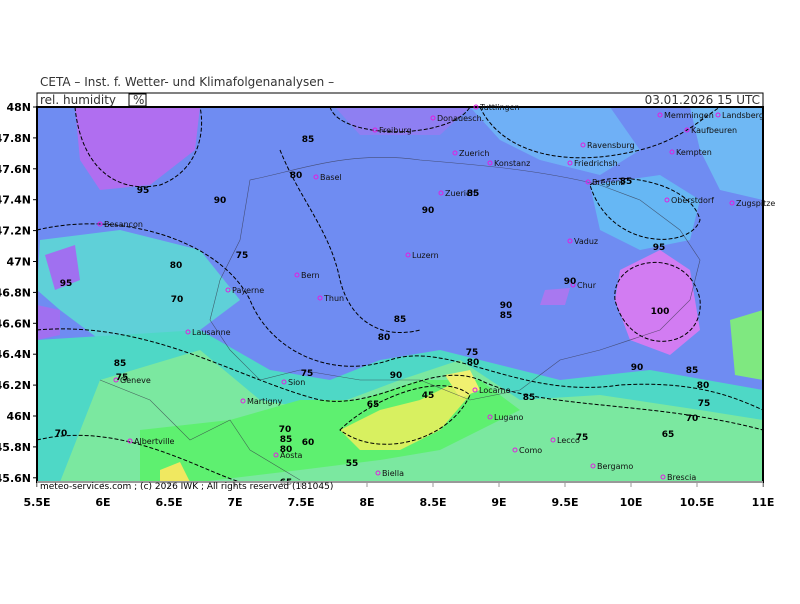 The height and width of the screenshot is (604, 800). What do you see at coordinates (692, 200) in the screenshot?
I see `city-label: Oberstdorf` at bounding box center [692, 200].